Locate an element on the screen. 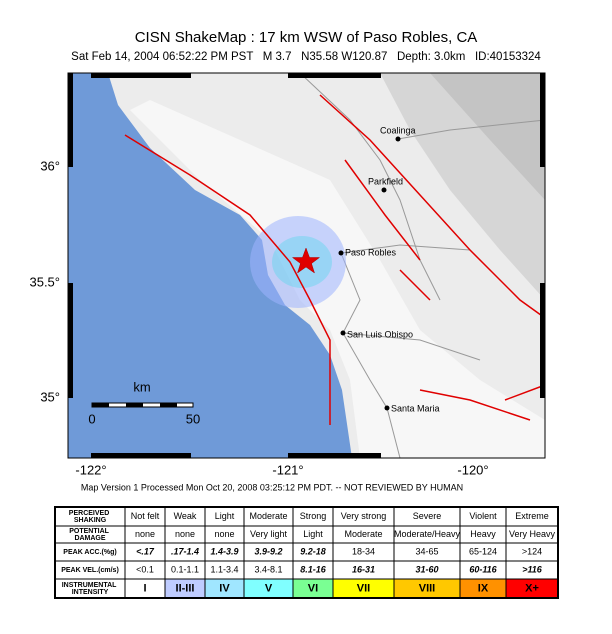 The width and height of the screenshot is (612, 634). table-text: IX is located at coordinates (483, 588).